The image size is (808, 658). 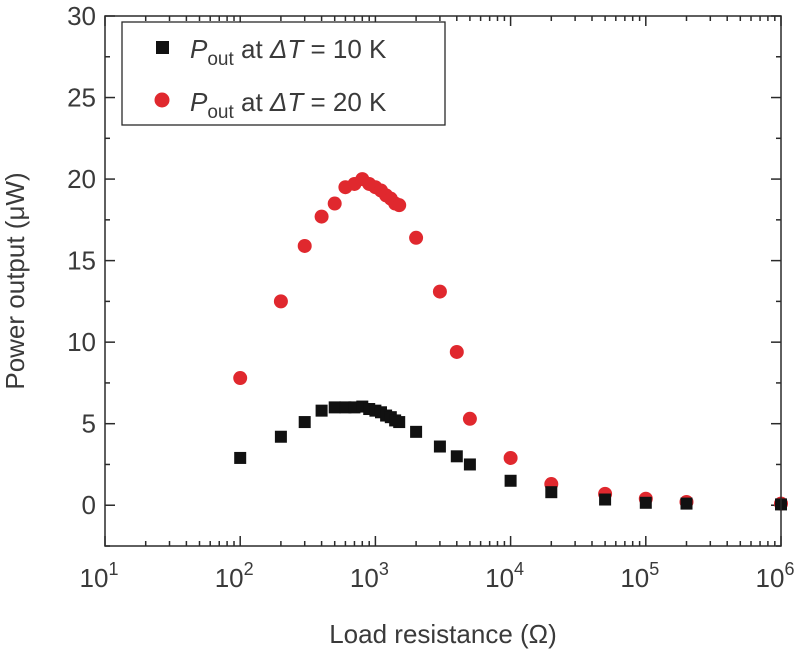 What do you see at coordinates (504, 576) in the screenshot?
I see `x-tick-label: 10⁴` at bounding box center [504, 576].